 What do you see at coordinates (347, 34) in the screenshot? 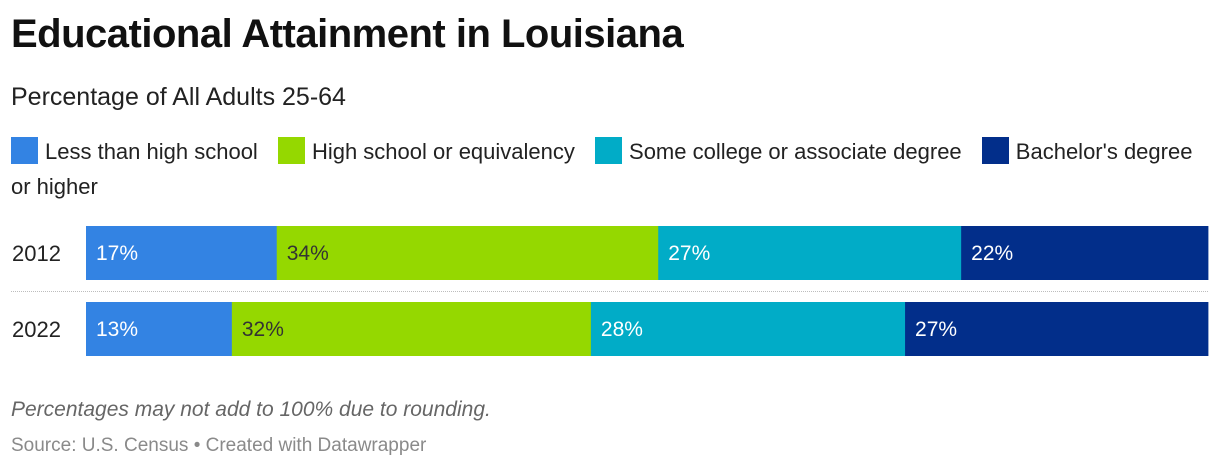
I see `chart-title: Educational Attainment in Louisiana` at bounding box center [347, 34].